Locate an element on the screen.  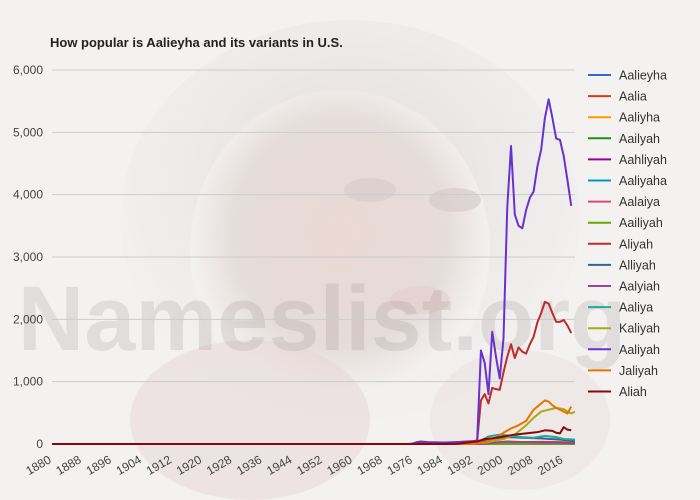
x-tick-label: 1904 is located at coordinates (129, 465).